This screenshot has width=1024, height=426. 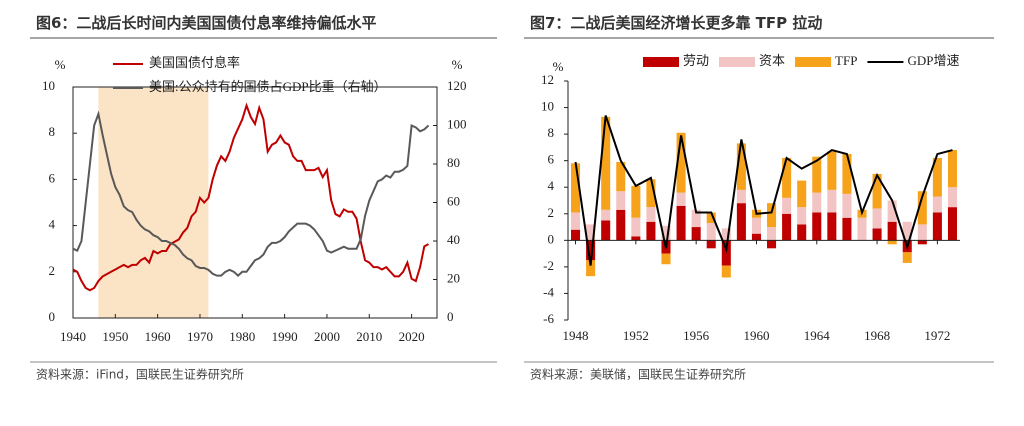 What do you see at coordinates (285, 336) in the screenshot?
I see `x-tick-label: 1990` at bounding box center [285, 336].